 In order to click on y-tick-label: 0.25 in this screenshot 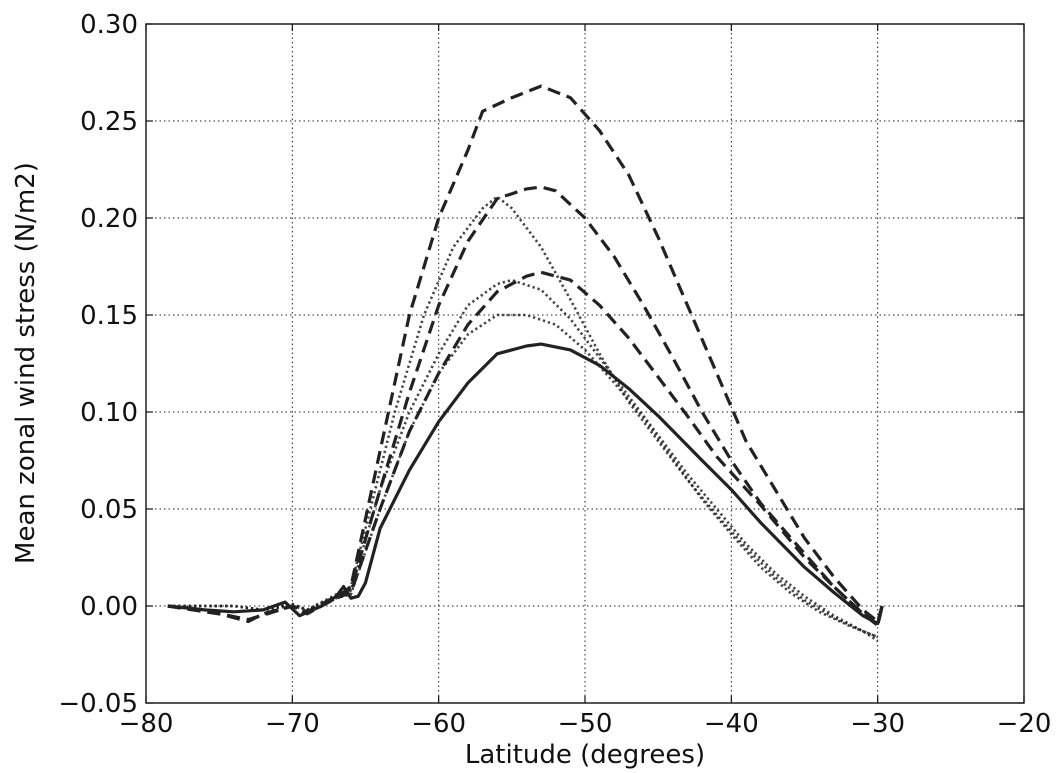, I will do `click(109, 122)`.